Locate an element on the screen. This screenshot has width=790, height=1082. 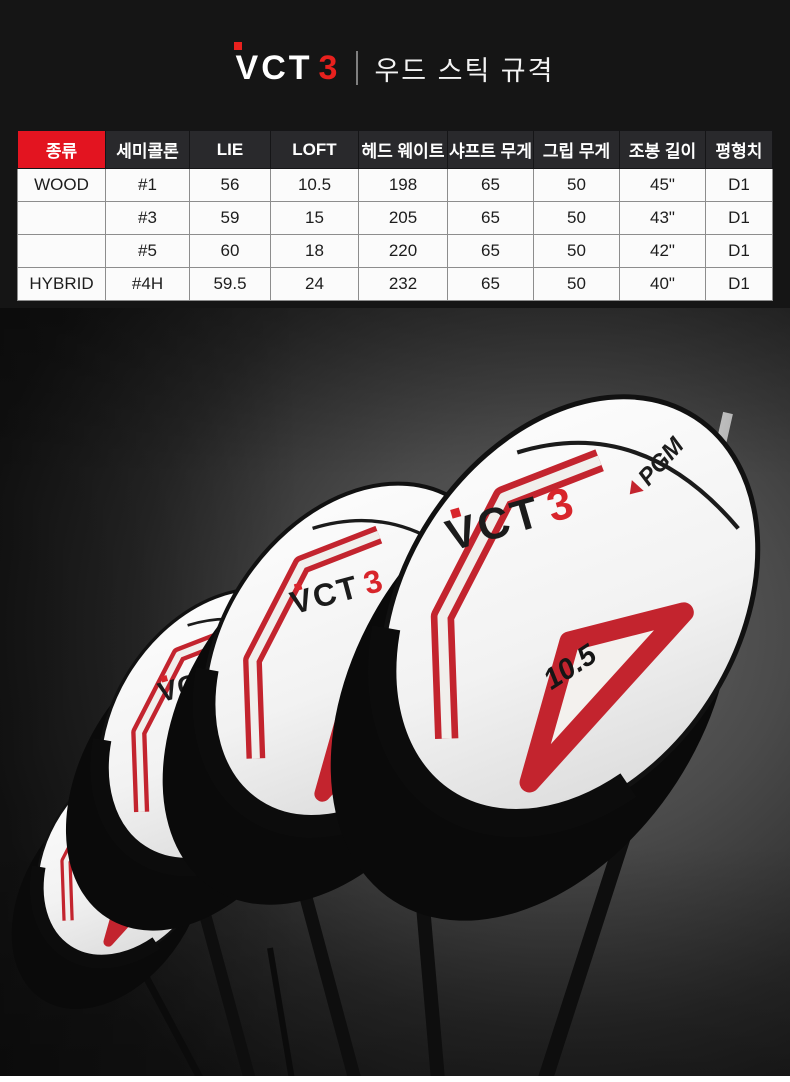
cell: #5 is located at coordinates (147, 251).